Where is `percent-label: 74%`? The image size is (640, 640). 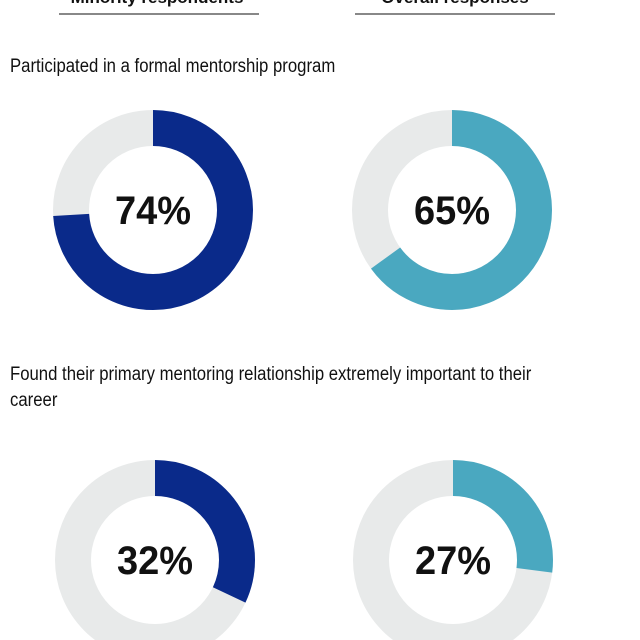
percent-label: 74% is located at coordinates (153, 211).